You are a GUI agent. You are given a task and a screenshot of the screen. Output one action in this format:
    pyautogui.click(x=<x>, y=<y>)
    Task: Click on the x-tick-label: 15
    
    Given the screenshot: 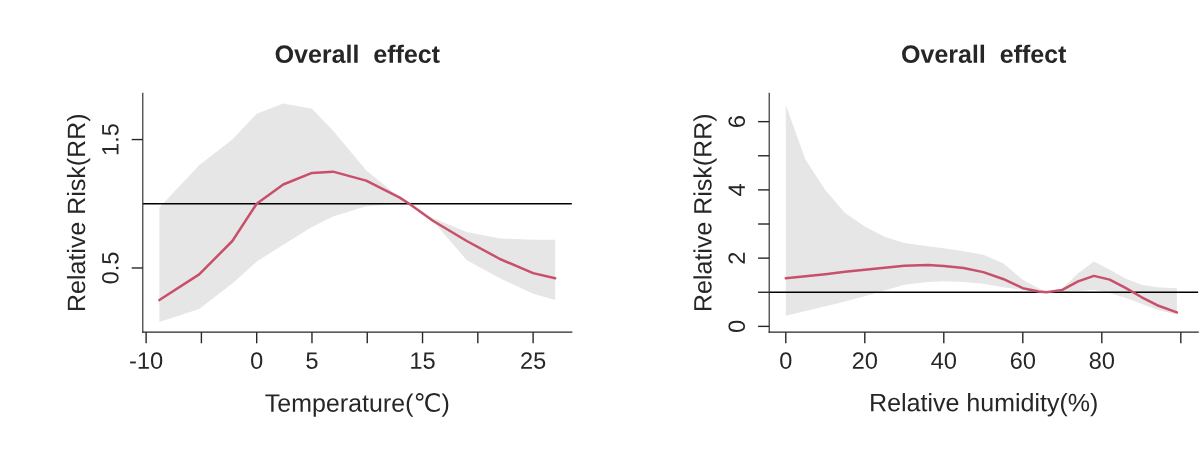 What is the action you would take?
    pyautogui.click(x=423, y=360)
    